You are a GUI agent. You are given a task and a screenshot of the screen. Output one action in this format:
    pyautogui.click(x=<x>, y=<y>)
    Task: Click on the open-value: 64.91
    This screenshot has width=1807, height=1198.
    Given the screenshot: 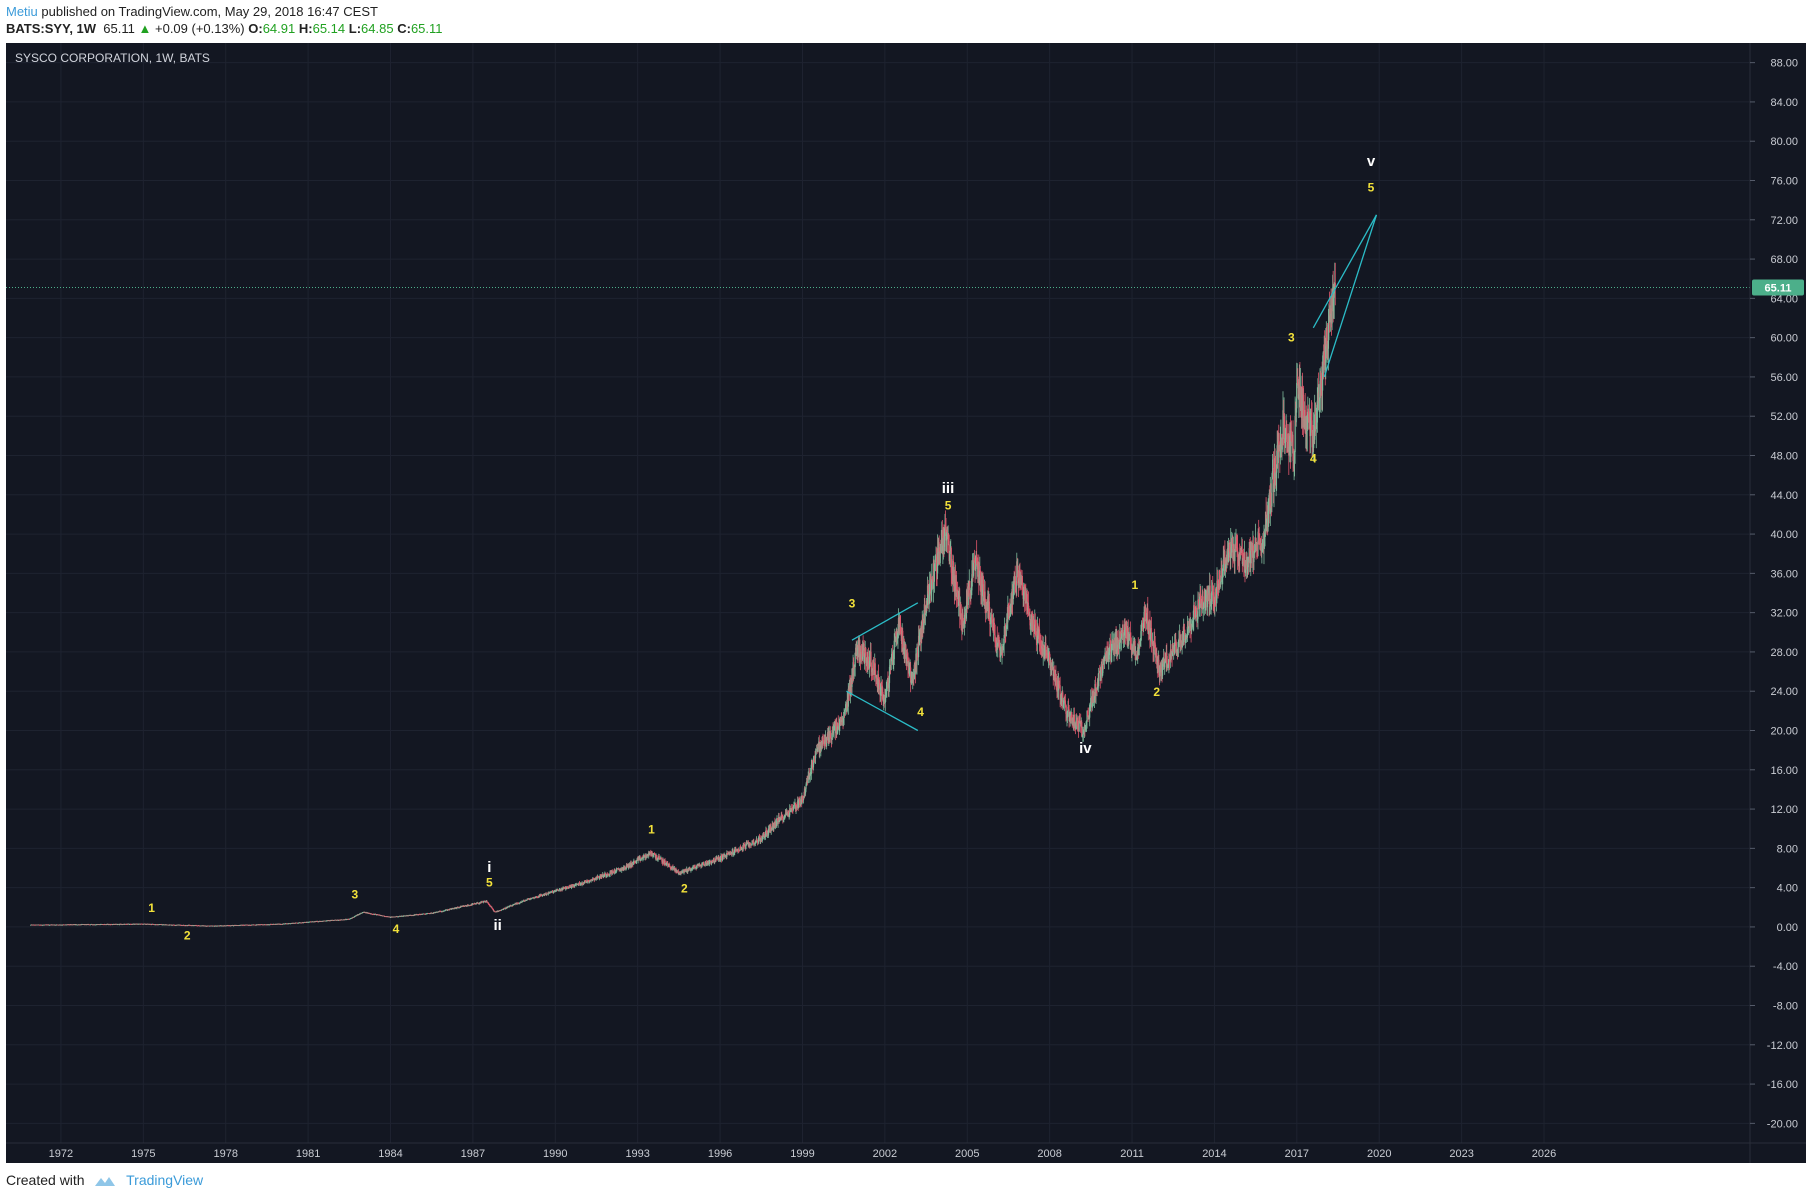 What is the action you would take?
    pyautogui.click(x=279, y=28)
    